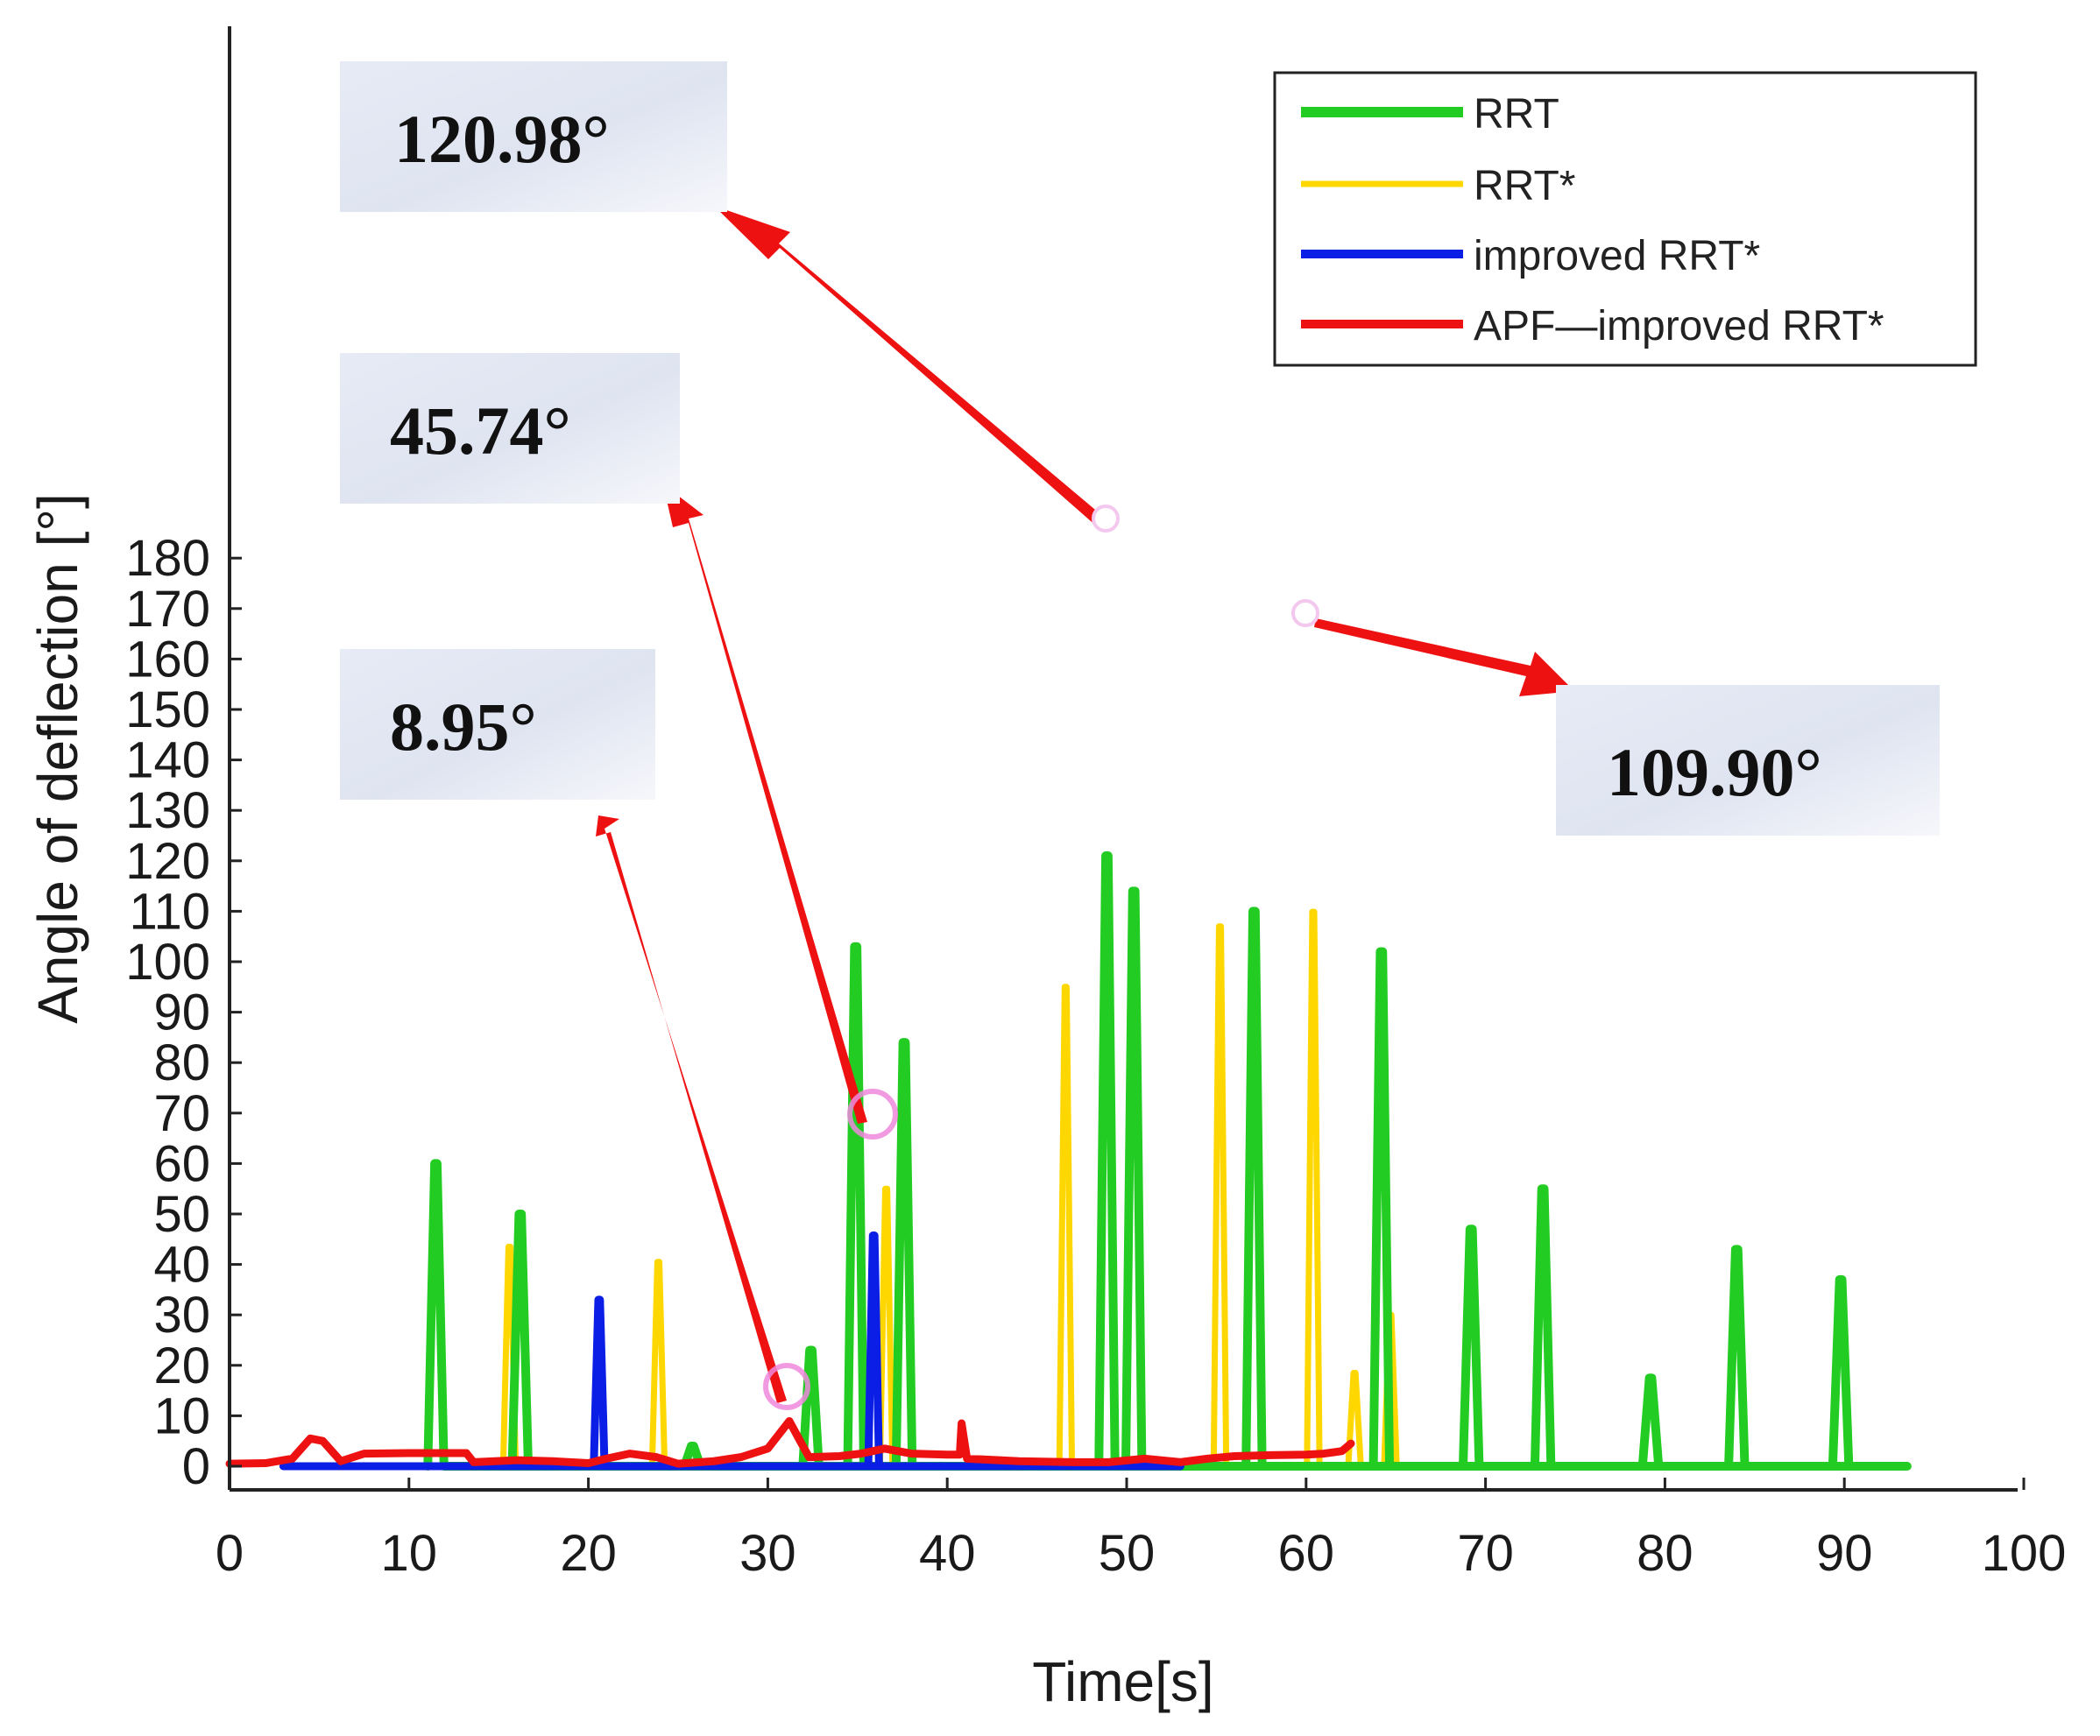  I want to click on y-tick-label-90: 90, so click(181, 1012).